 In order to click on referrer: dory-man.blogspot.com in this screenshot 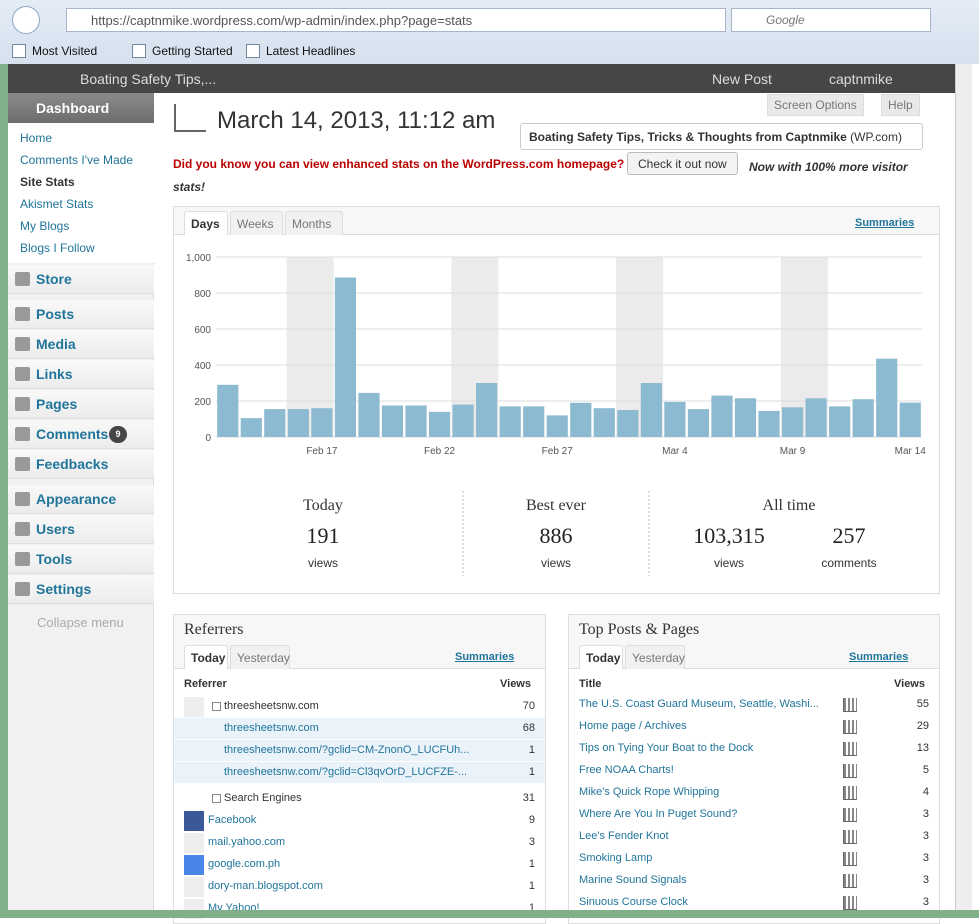, I will do `click(265, 886)`.